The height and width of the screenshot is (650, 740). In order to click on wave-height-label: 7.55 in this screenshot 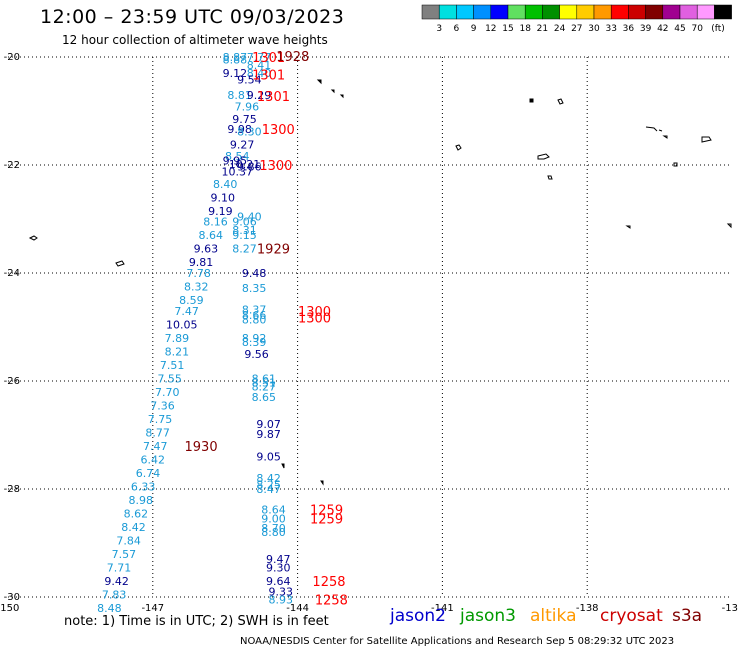, I will do `click(169, 378)`.